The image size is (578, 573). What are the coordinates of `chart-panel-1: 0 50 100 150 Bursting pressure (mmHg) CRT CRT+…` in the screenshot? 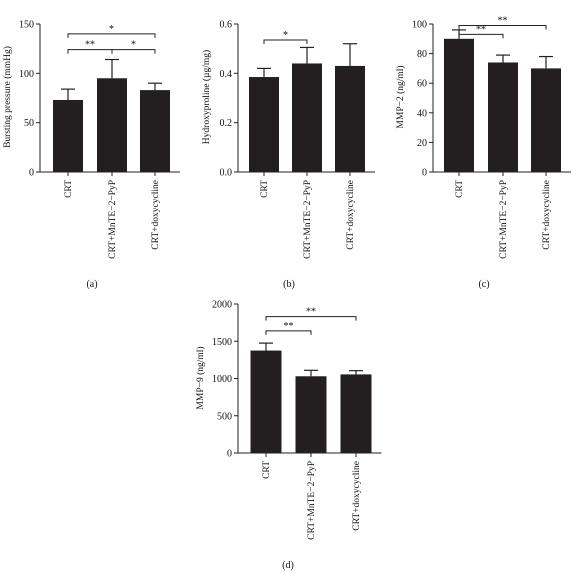 It's located at (91, 155).